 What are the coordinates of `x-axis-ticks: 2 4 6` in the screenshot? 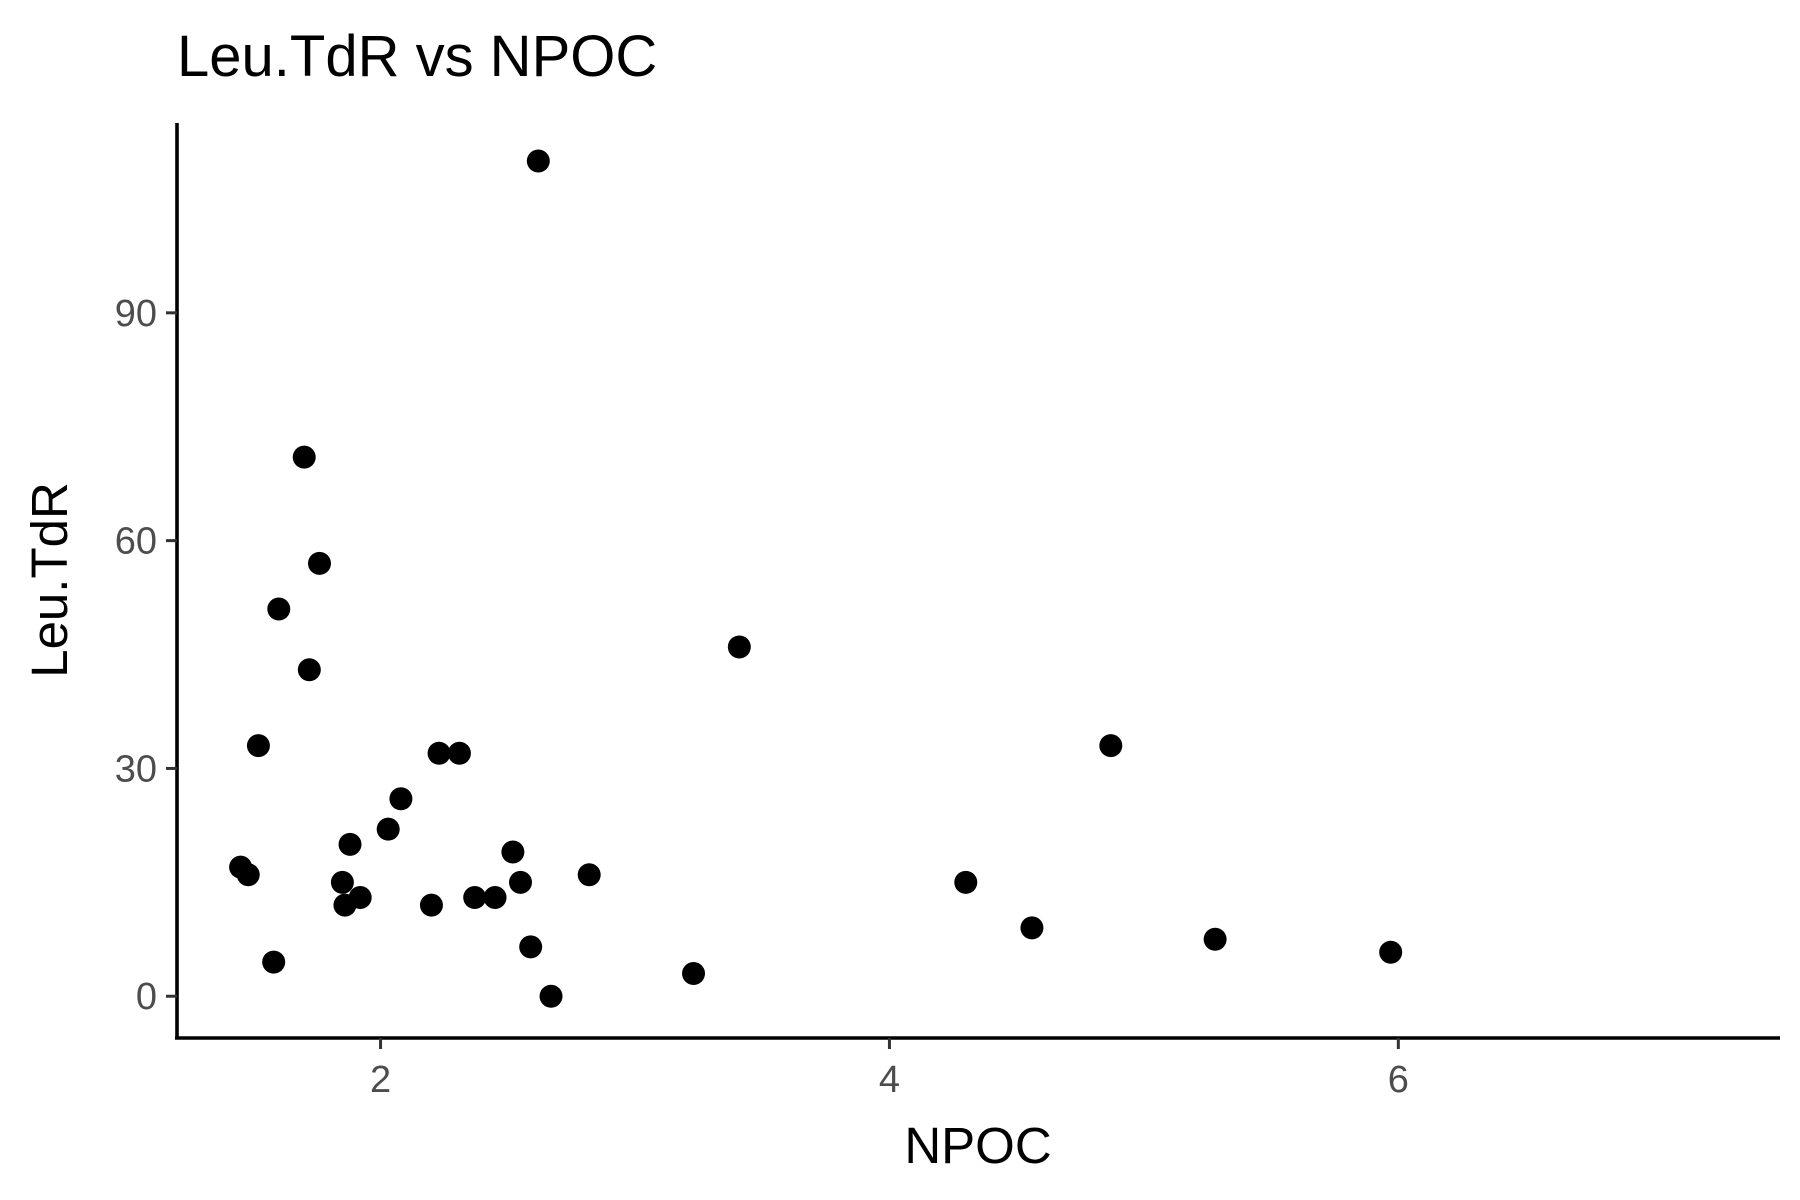 It's located at (889, 1069).